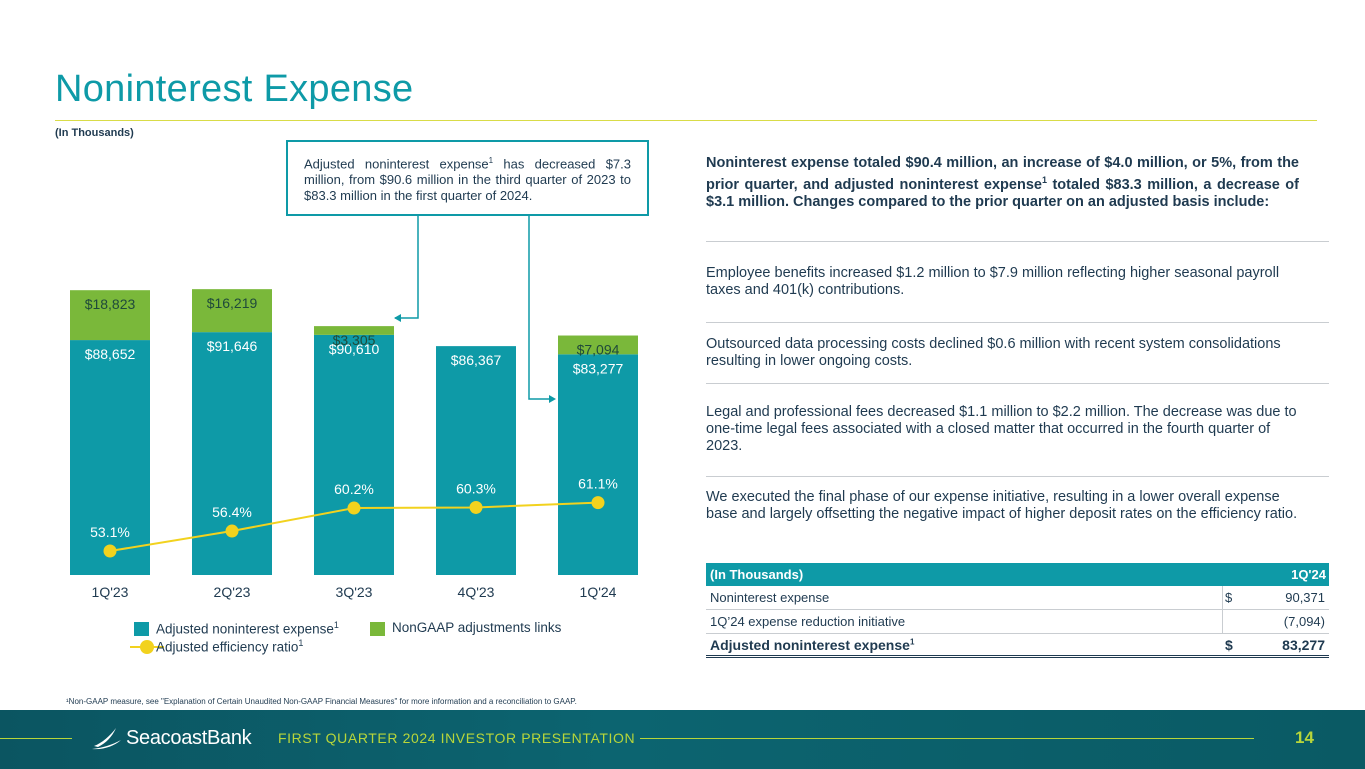 Image resolution: width=1365 pixels, height=769 pixels. Describe the element at coordinates (1017, 574) in the screenshot. I see `table-header: (In Thousands) 1Q'24` at that location.